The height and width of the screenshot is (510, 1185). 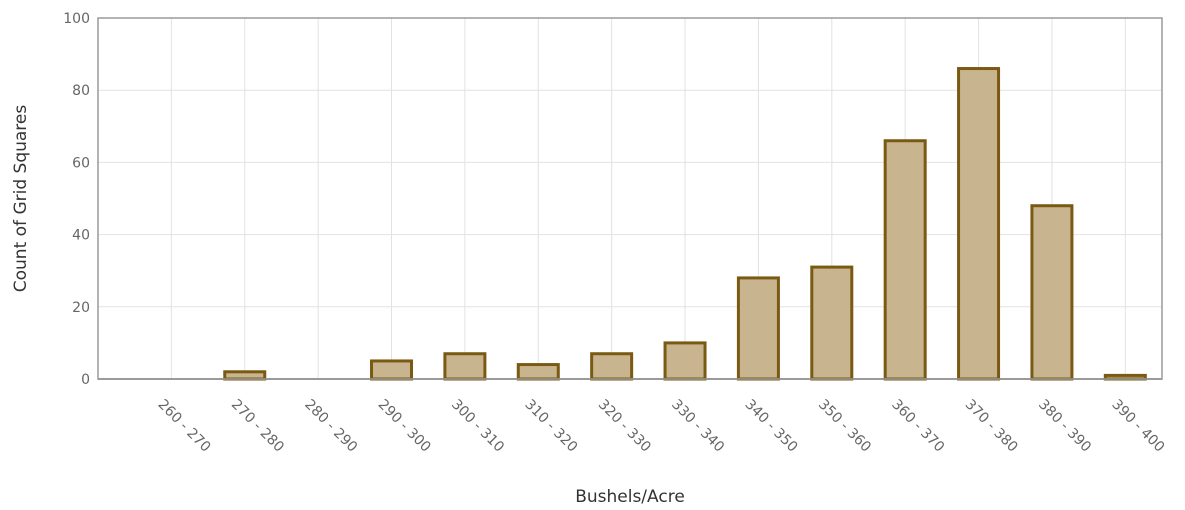 I want to click on y-tick-label: 100, so click(x=76, y=19).